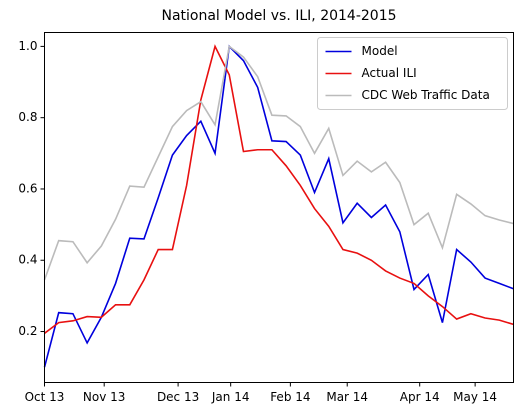 This screenshot has width=514, height=412. I want to click on y-tick-label: 0.8, so click(27, 117).